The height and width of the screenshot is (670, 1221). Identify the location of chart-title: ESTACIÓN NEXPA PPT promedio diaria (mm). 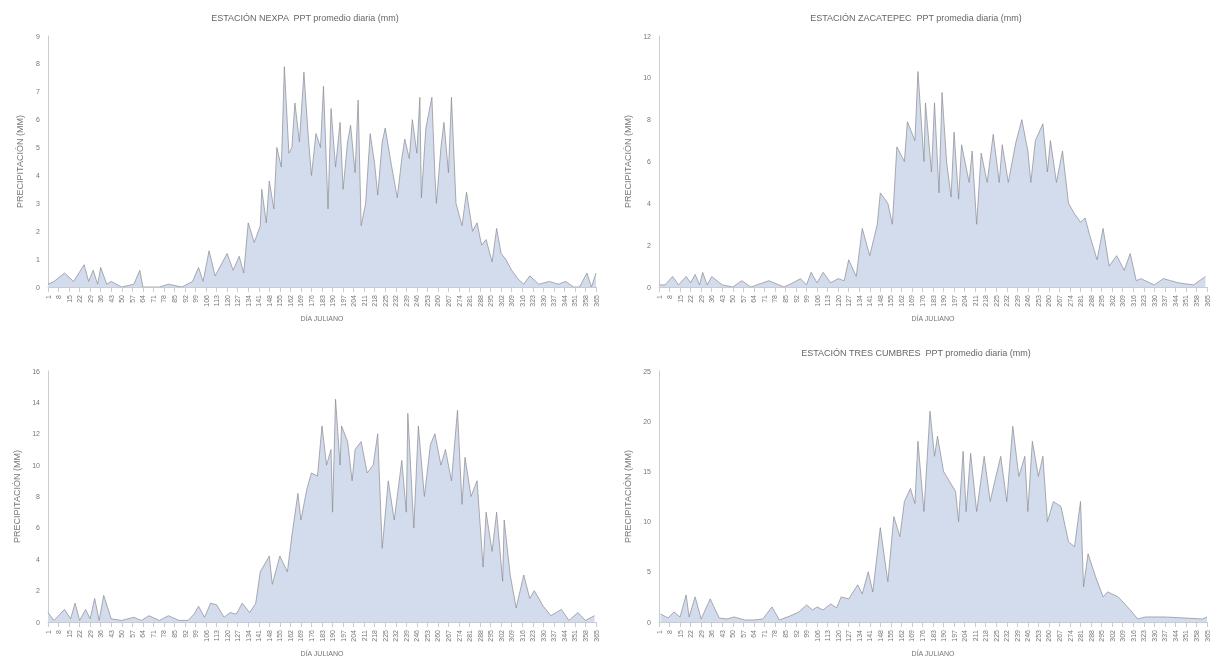
(305, 17).